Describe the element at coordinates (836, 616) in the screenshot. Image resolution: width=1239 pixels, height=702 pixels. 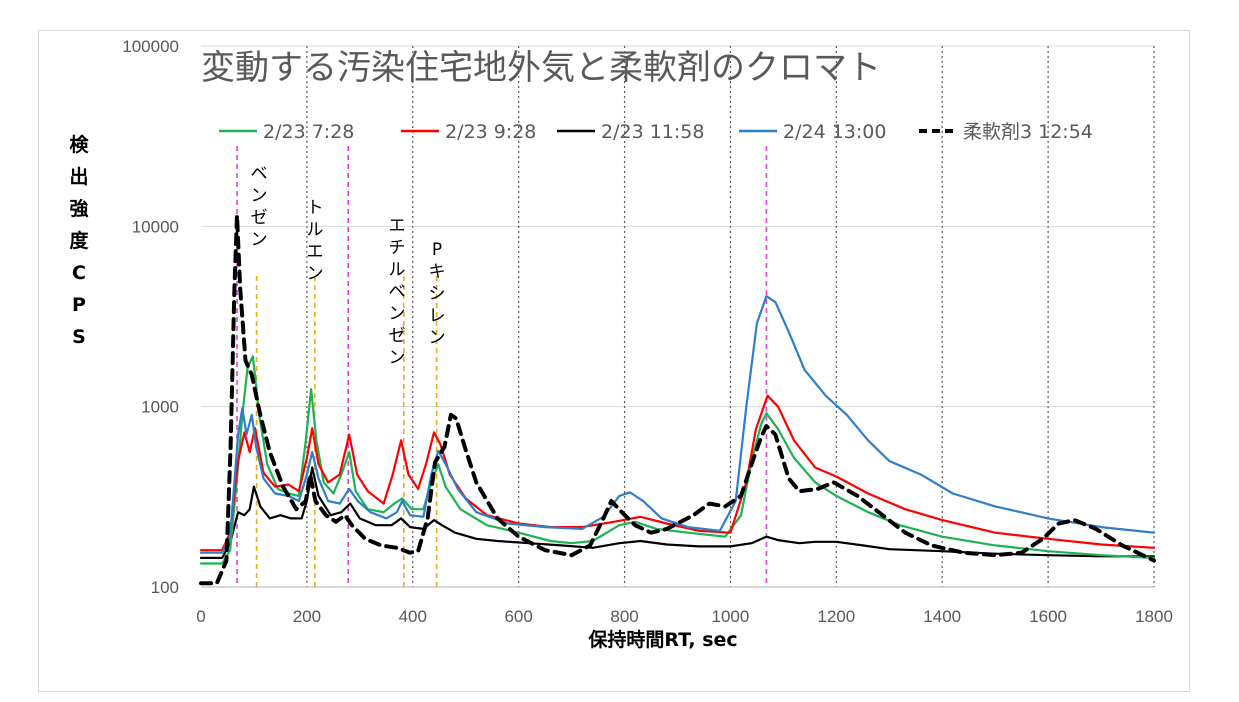
I see `x-tick-label: 1200` at that location.